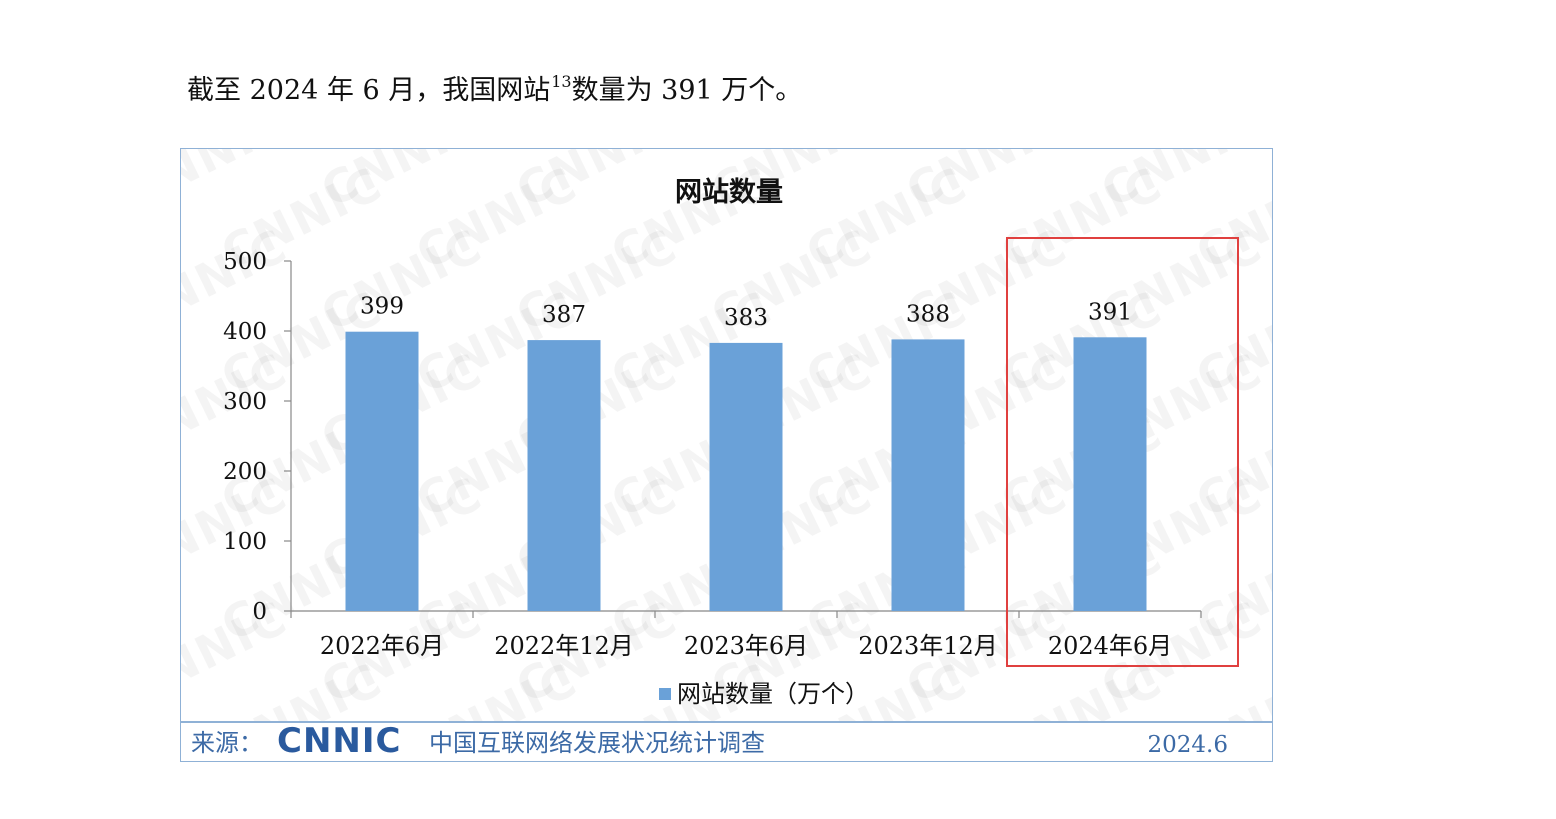  I want to click on y-tick-label: 200, so click(245, 472).